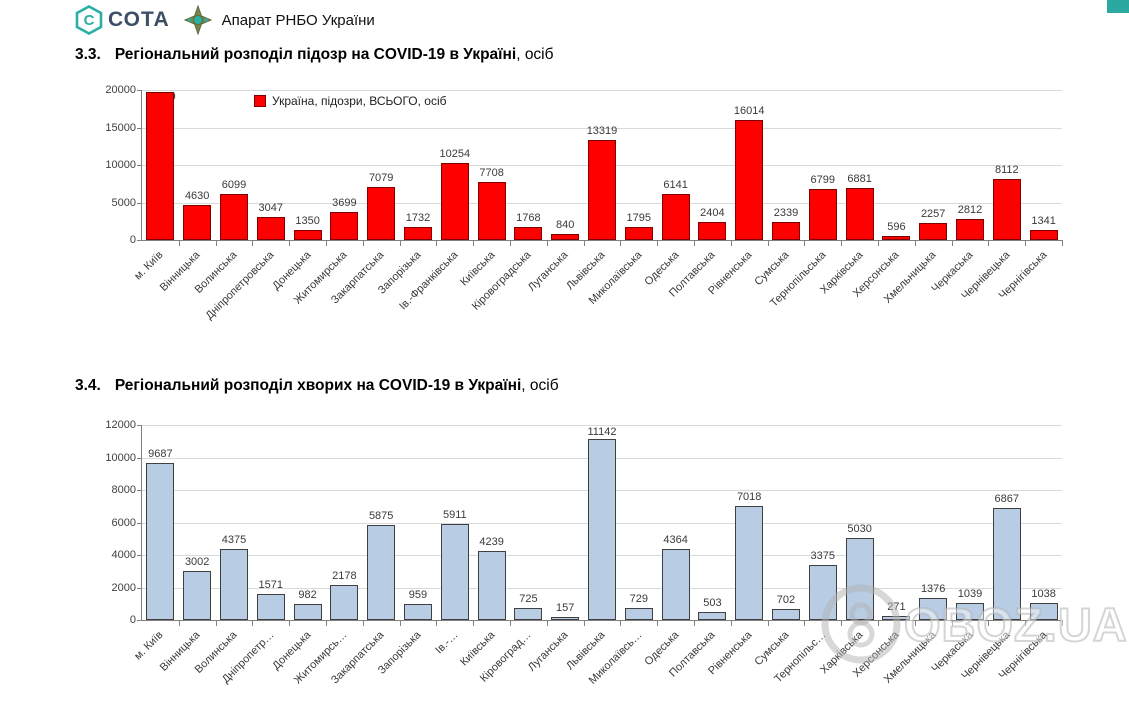 Image resolution: width=1129 pixels, height=704 pixels. I want to click on bar-value-label: 1341, so click(1043, 221).